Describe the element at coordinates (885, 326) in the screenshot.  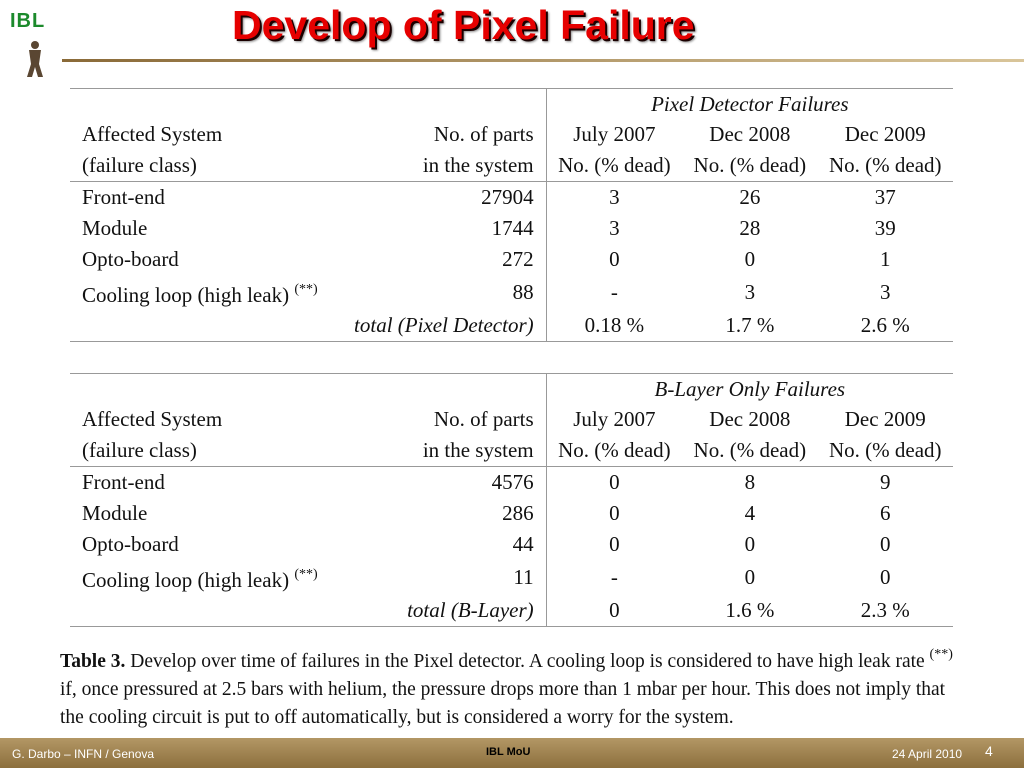
I see `total-cell: 2.6 %` at that location.